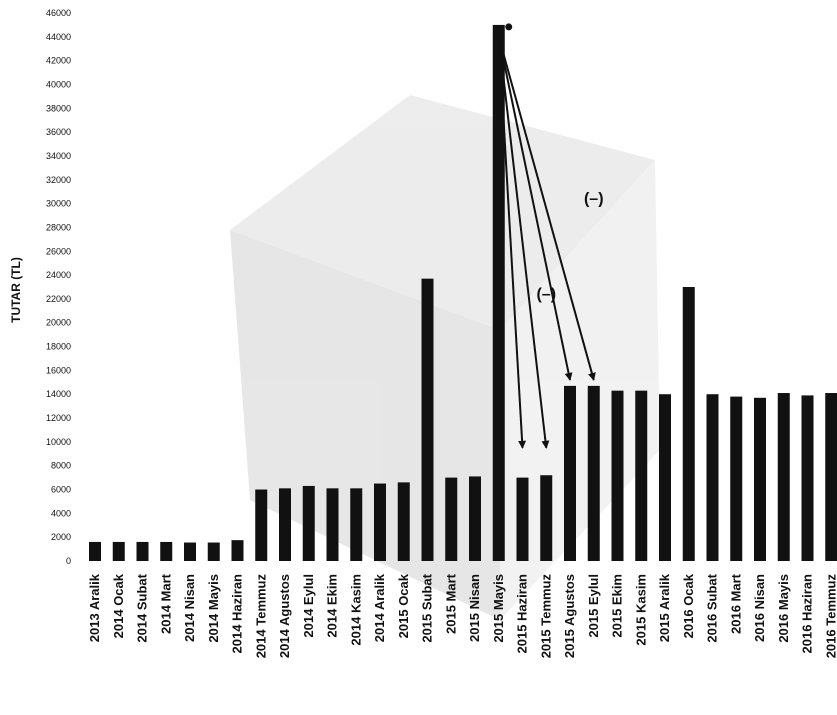 The width and height of the screenshot is (837, 715). I want to click on x-tick-label: 2014 Mayis, so click(213, 608).